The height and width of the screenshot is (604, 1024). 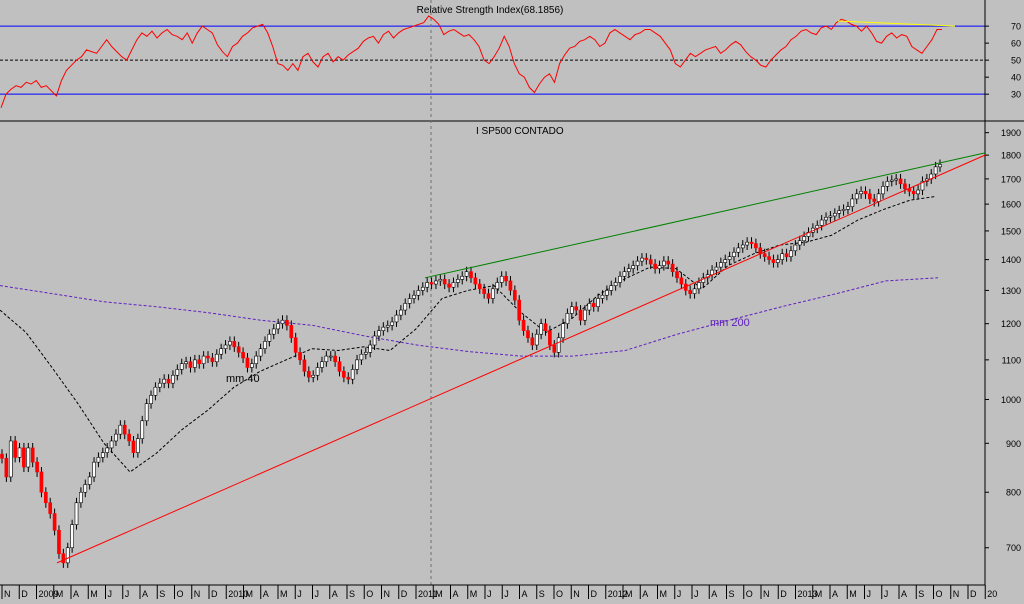 What do you see at coordinates (1011, 133) in the screenshot?
I see `price-tick-label: 1900` at bounding box center [1011, 133].